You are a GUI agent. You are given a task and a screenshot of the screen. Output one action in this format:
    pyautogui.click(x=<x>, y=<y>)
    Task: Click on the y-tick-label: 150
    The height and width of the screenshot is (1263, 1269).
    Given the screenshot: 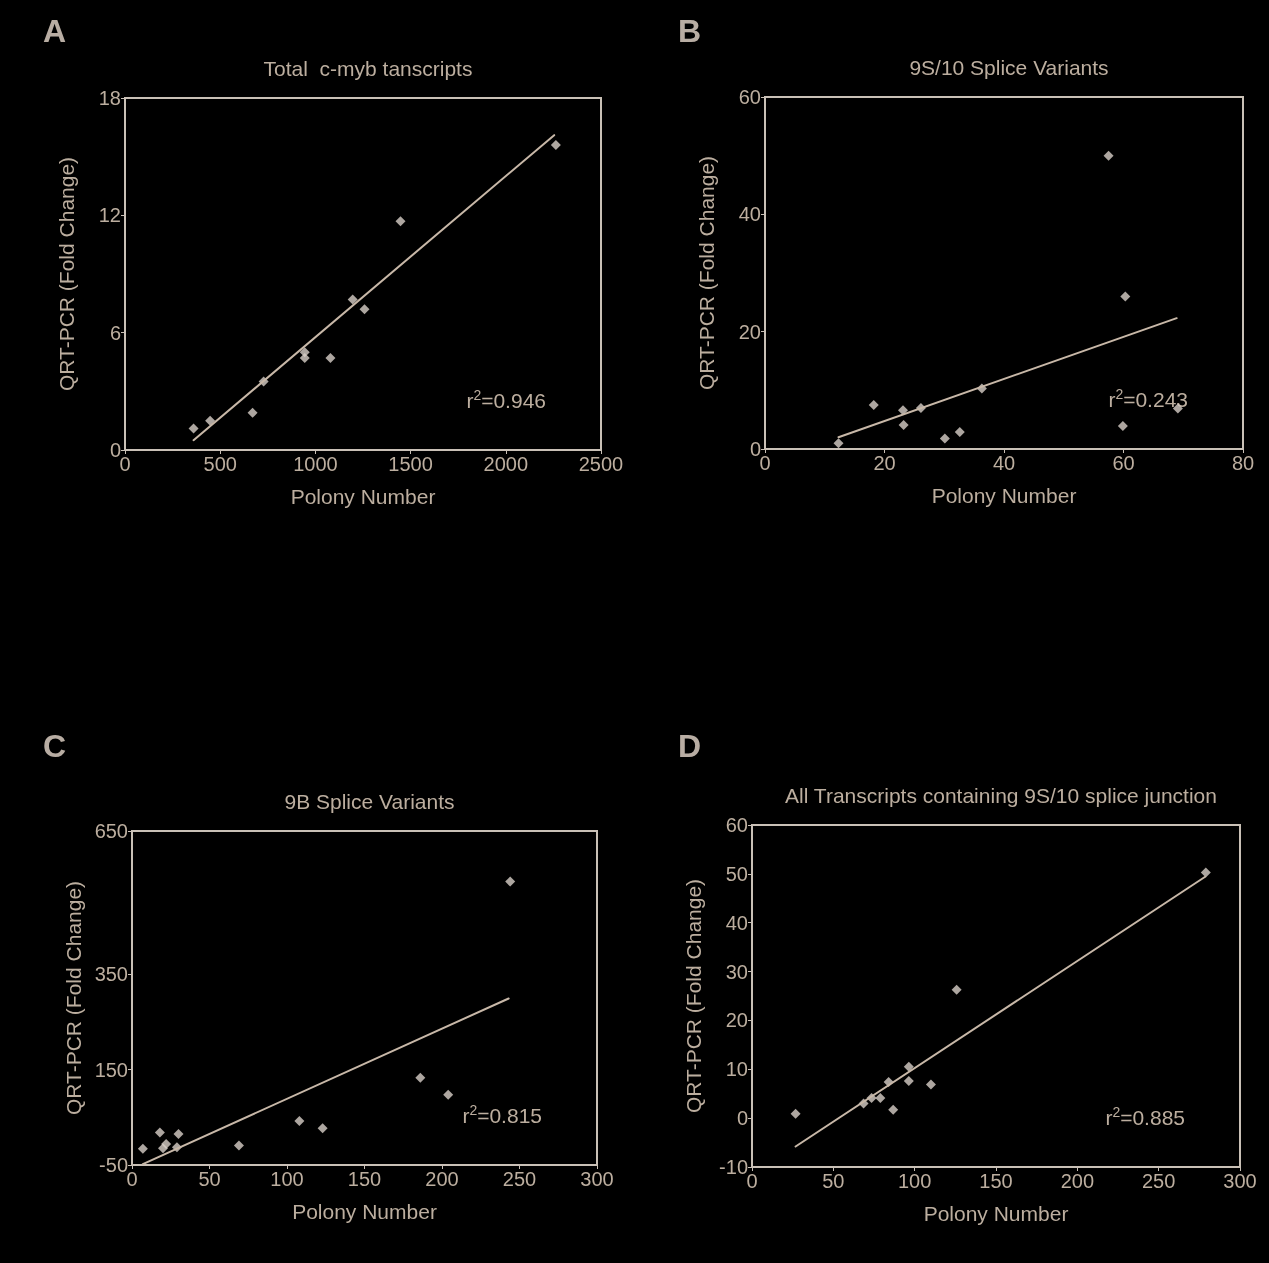 What is the action you would take?
    pyautogui.click(x=111, y=1069)
    